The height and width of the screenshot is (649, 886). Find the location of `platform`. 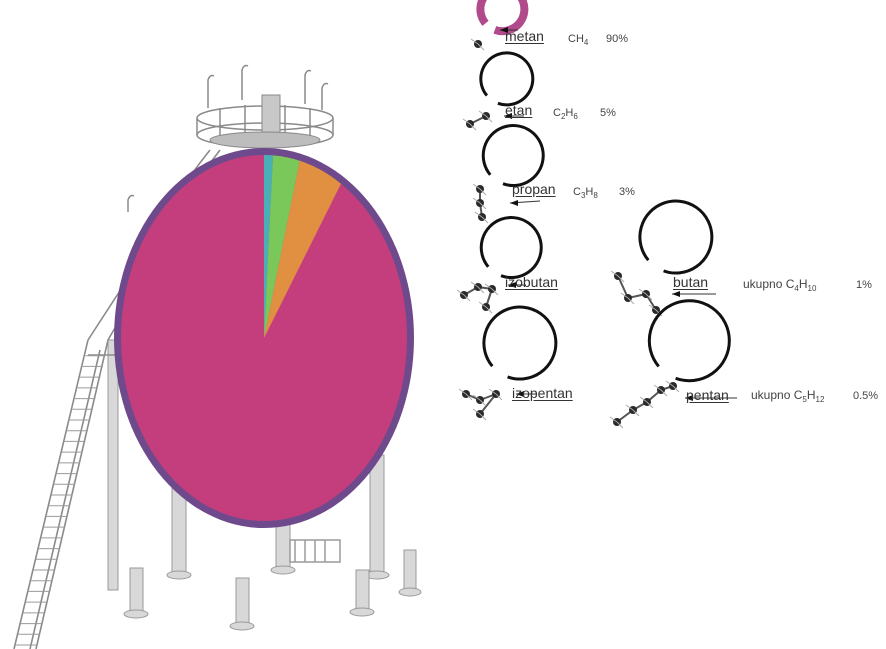

platform is located at coordinates (315, 551).